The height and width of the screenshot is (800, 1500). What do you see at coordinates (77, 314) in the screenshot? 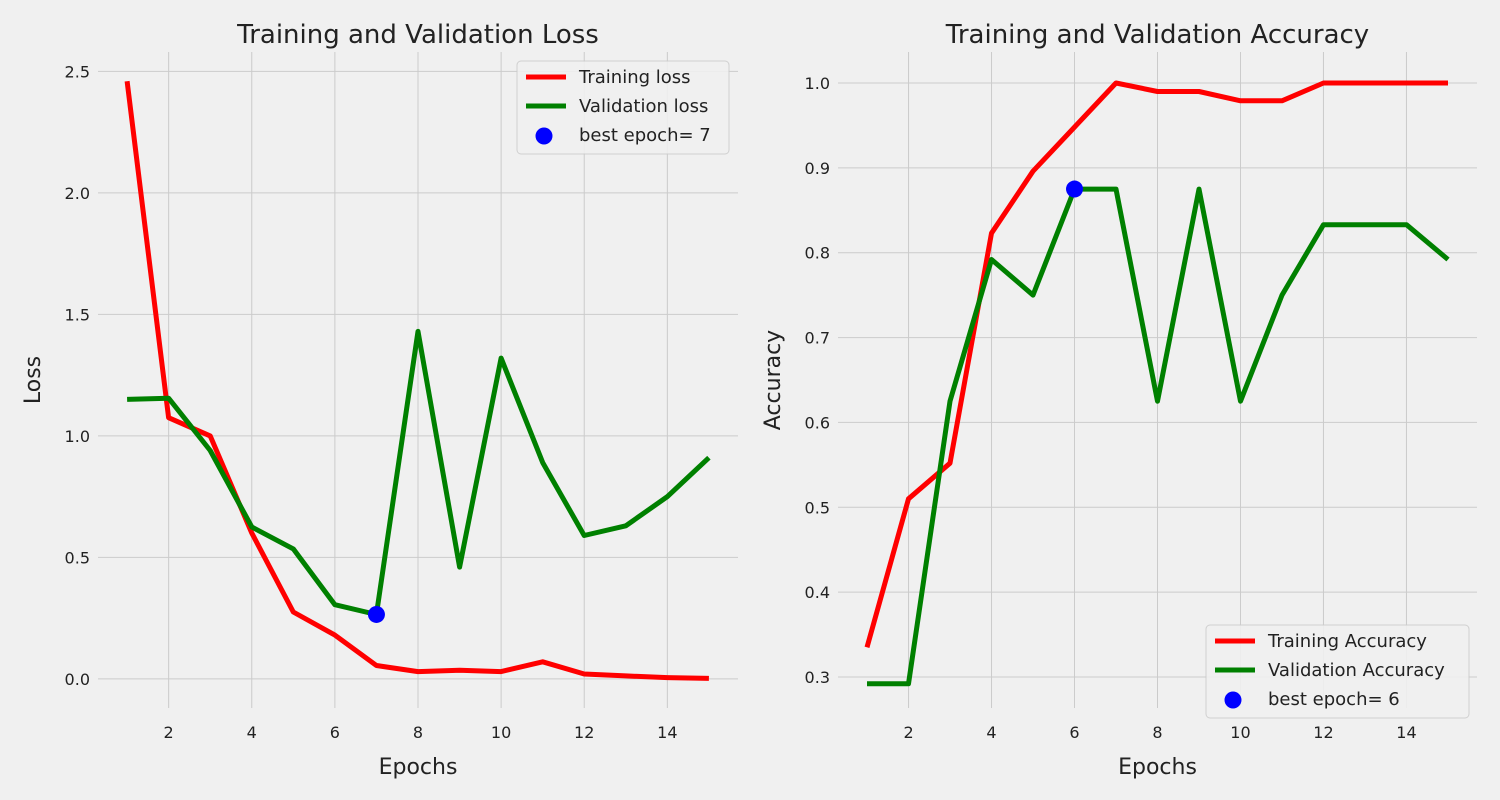
I see `y-tick-label: 1.5` at bounding box center [77, 314].